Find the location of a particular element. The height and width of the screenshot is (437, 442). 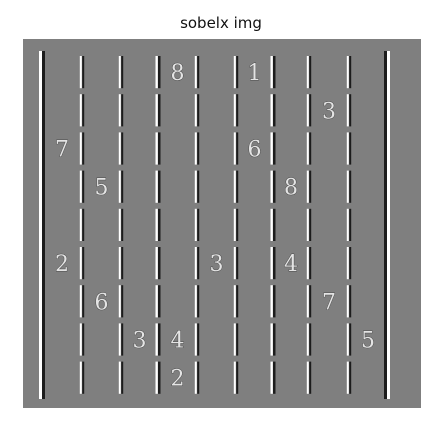

sudoku-digit: 1 is located at coordinates (255, 73).